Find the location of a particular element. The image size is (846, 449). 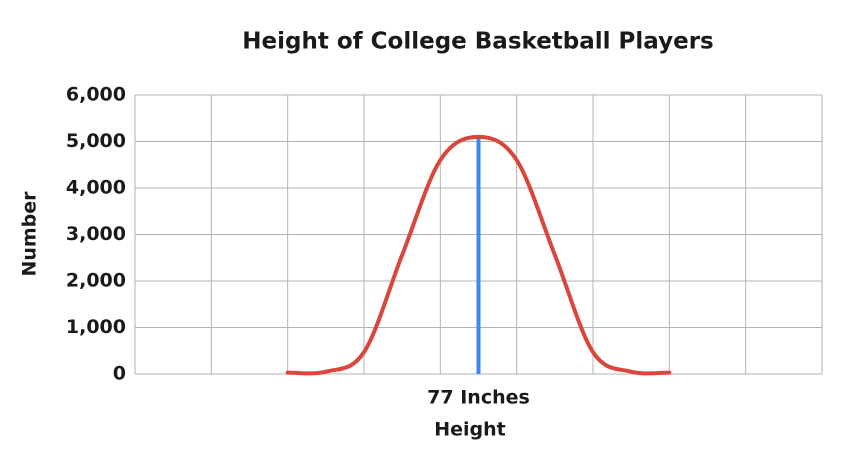

y-tick-label: 0 is located at coordinates (119, 374).